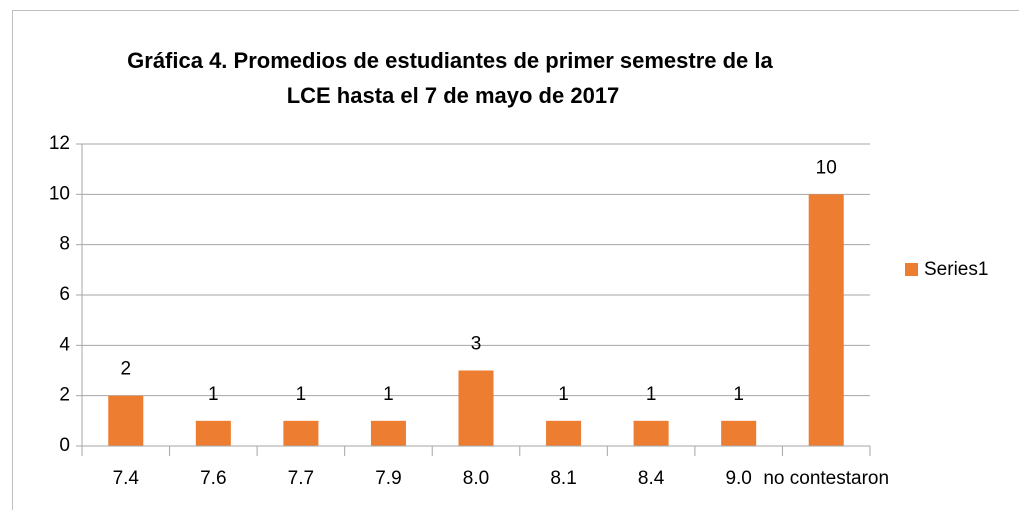  What do you see at coordinates (59, 143) in the screenshot?
I see `y-tick-label: 12` at bounding box center [59, 143].